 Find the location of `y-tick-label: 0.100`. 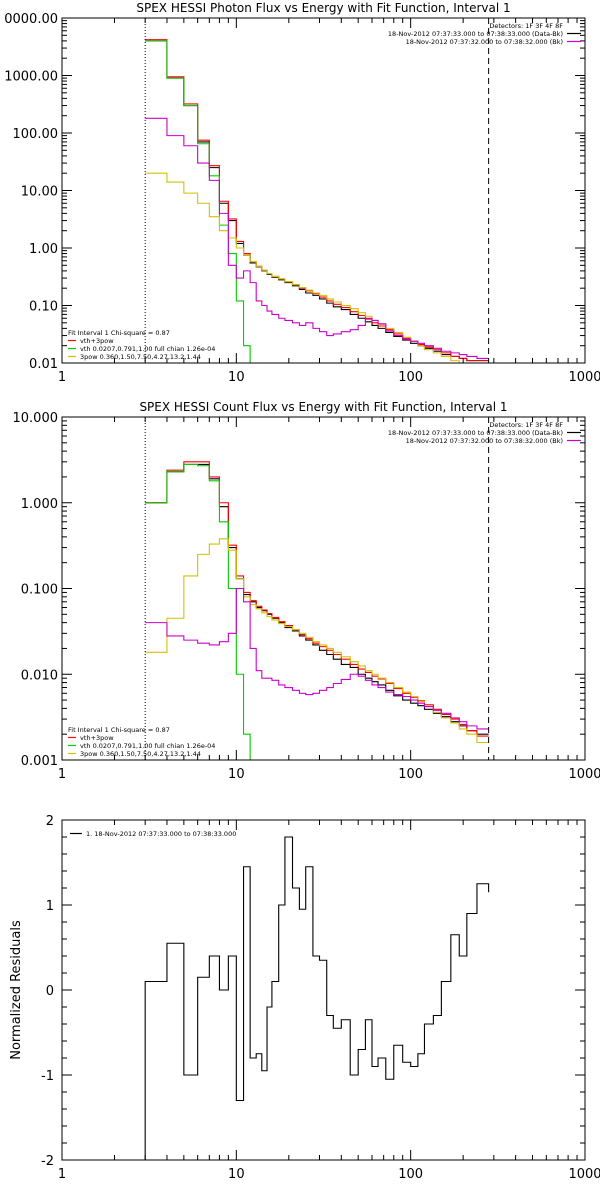

y-tick-label: 0.100 is located at coordinates (39, 590).